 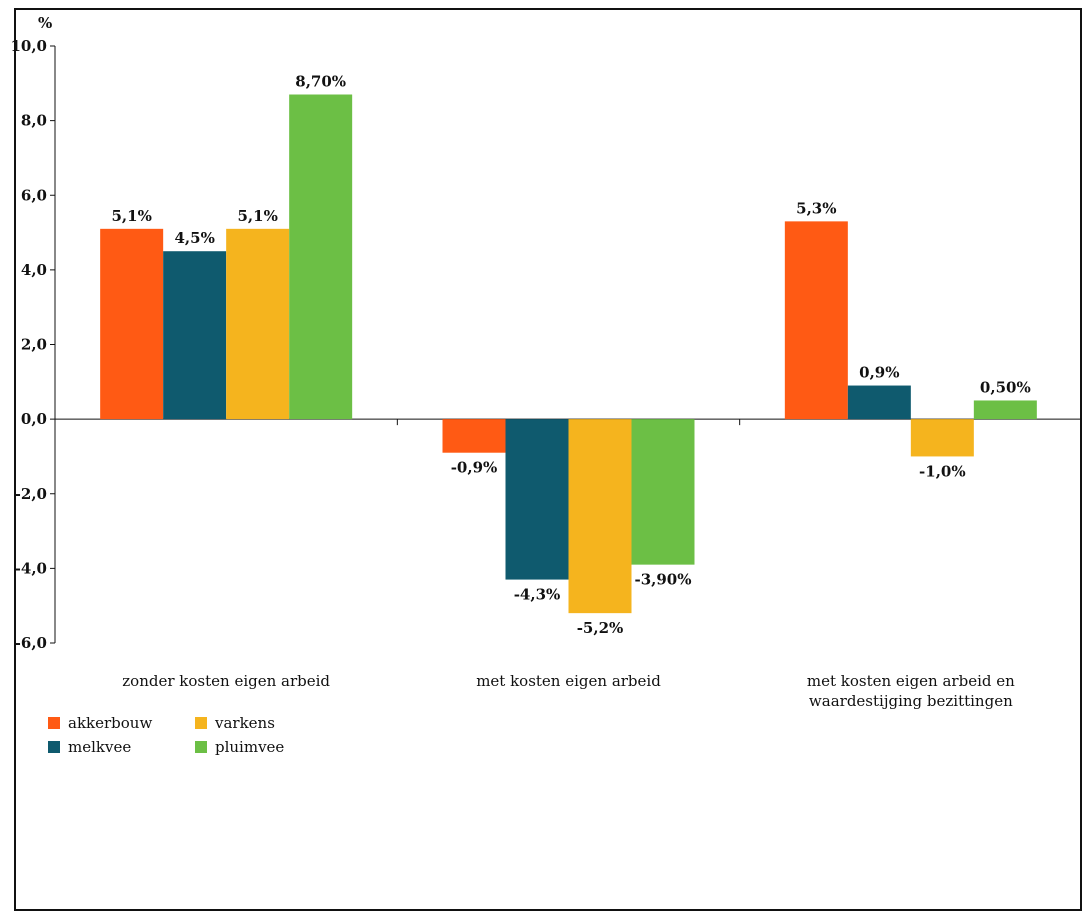 What do you see at coordinates (201, 747) in the screenshot?
I see `legend-swatch-pluimvee` at bounding box center [201, 747].